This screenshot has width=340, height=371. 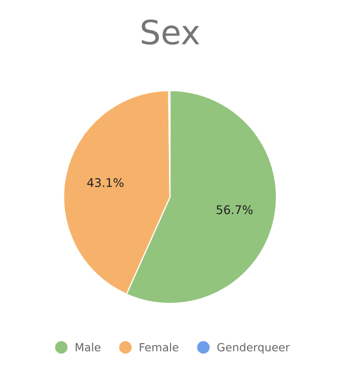 What do you see at coordinates (159, 347) in the screenshot?
I see `legend-label: Female` at bounding box center [159, 347].